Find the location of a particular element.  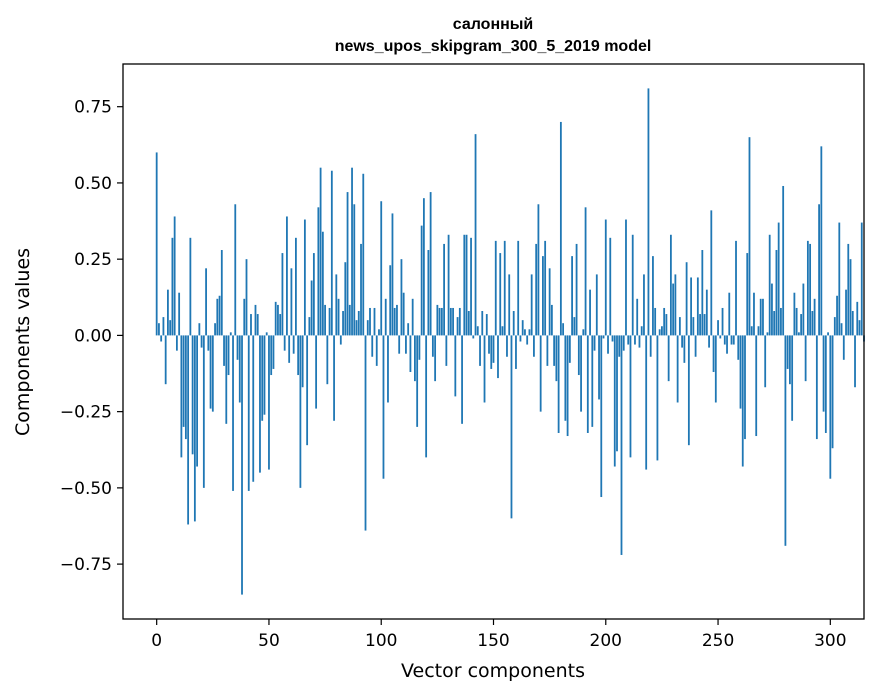

x-axis-ticks: 0 50 100 150 200 250 300 is located at coordinates (499, 635).